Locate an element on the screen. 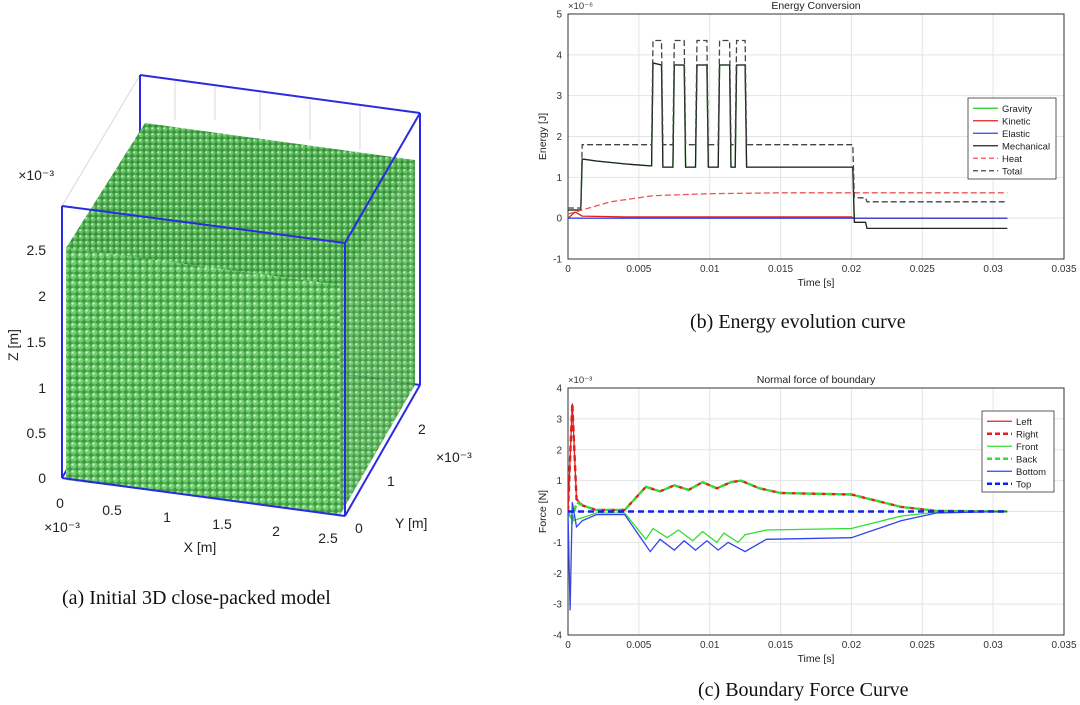 The height and width of the screenshot is (705, 1080). x-exponent: ×10⁻³ is located at coordinates (62, 527).